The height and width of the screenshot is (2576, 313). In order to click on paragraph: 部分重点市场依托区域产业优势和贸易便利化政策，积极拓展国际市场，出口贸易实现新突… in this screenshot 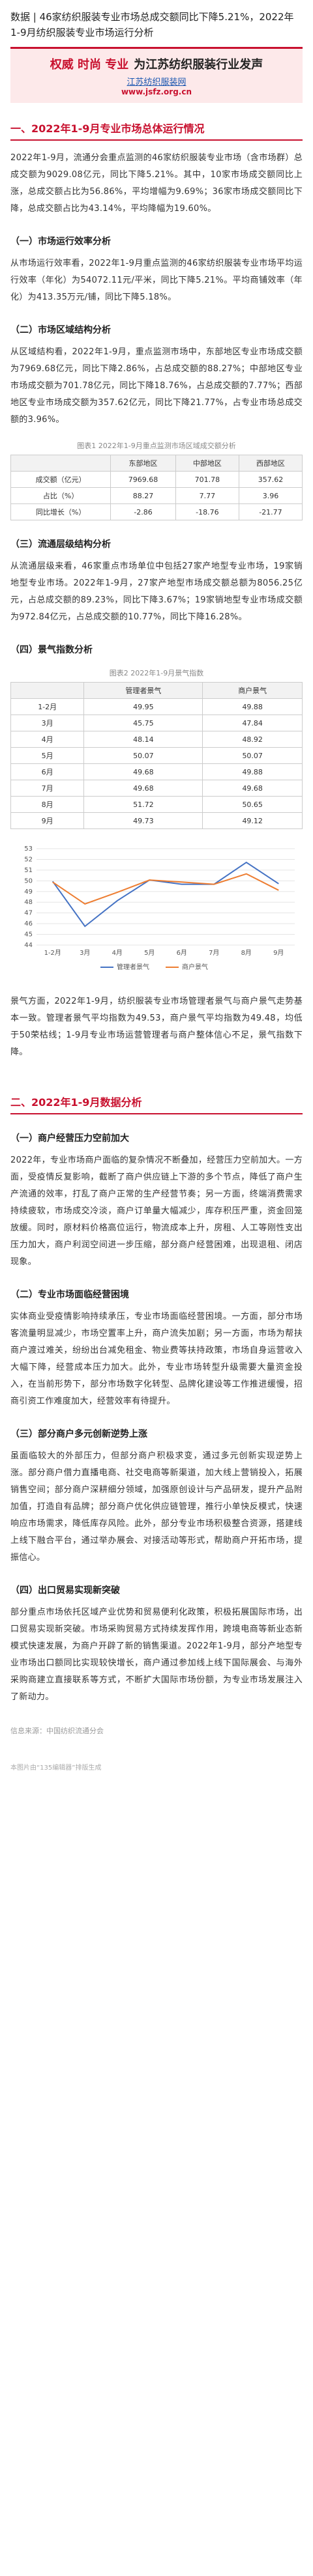, I will do `click(156, 1654)`.